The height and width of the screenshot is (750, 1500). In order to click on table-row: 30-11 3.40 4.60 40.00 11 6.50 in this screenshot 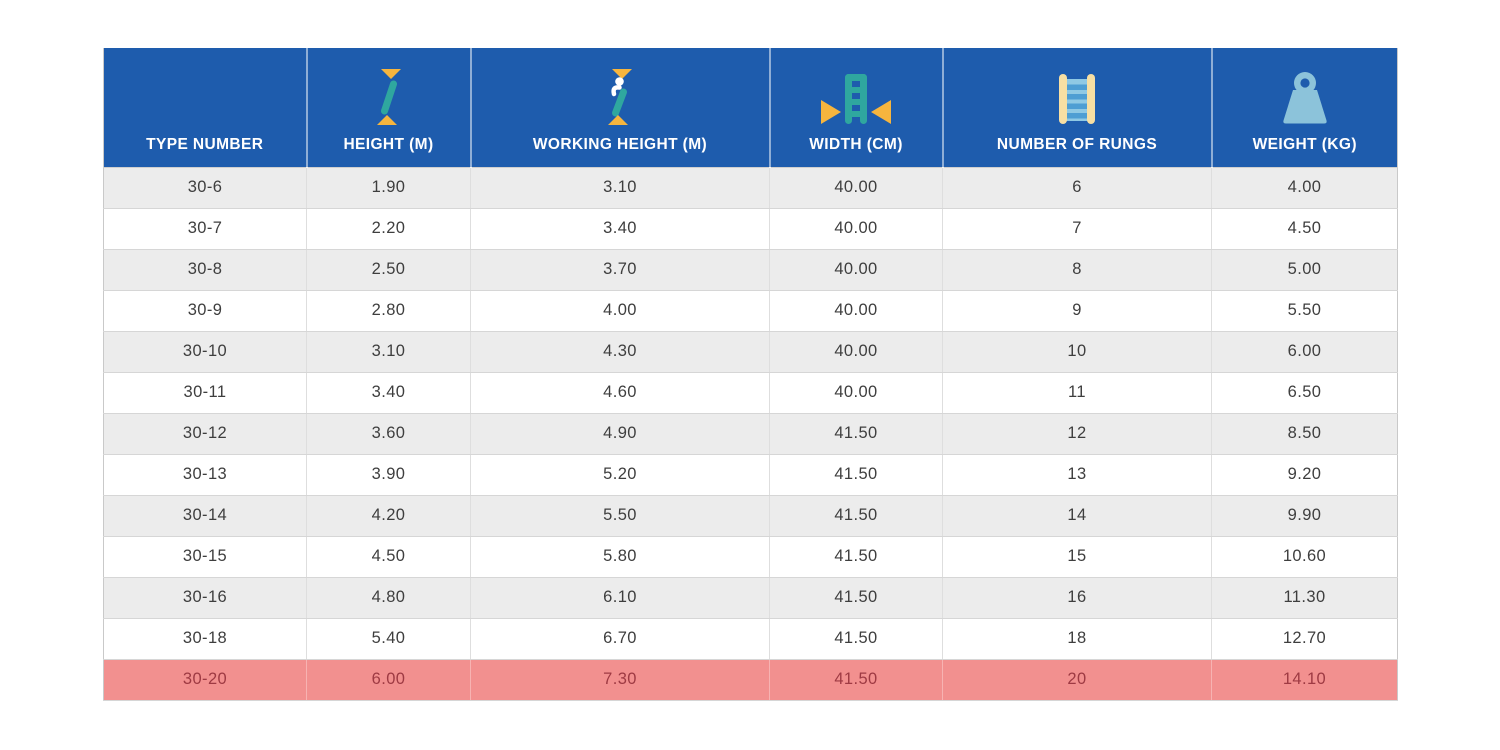, I will do `click(750, 393)`.